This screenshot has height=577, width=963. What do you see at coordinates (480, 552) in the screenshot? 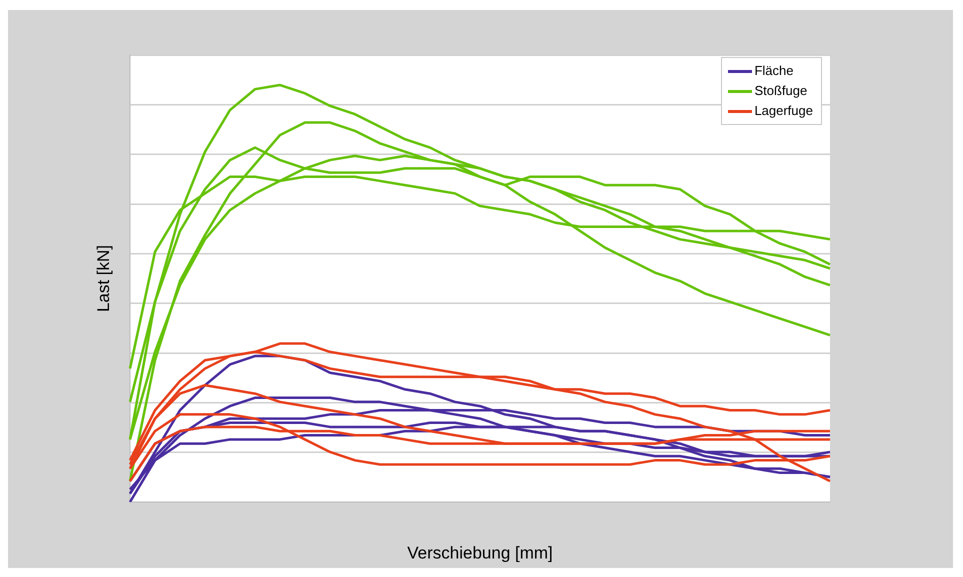
I see `x-axis-title: Verschiebung [mm]` at bounding box center [480, 552].